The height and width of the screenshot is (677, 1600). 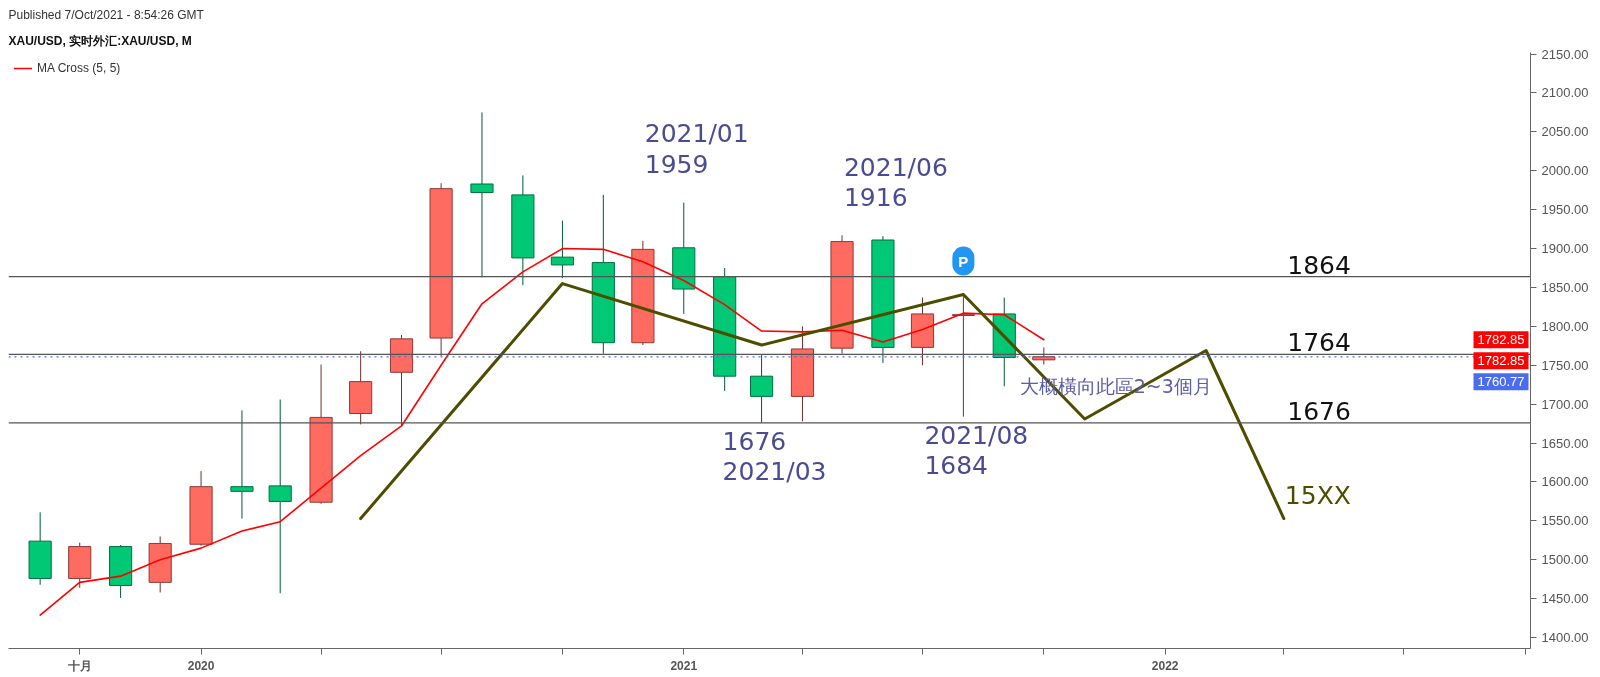 I want to click on x-tick-label: 2020, so click(x=201, y=665).